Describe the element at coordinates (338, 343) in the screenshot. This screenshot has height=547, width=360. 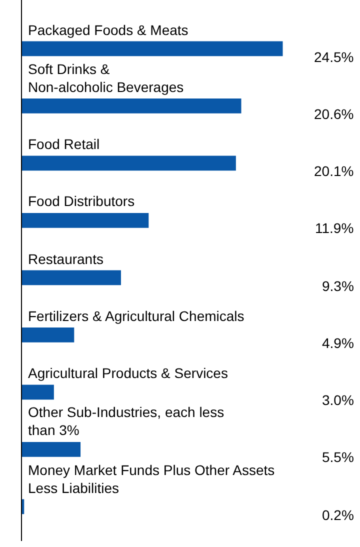
I see `data-label: 4.9%` at that location.